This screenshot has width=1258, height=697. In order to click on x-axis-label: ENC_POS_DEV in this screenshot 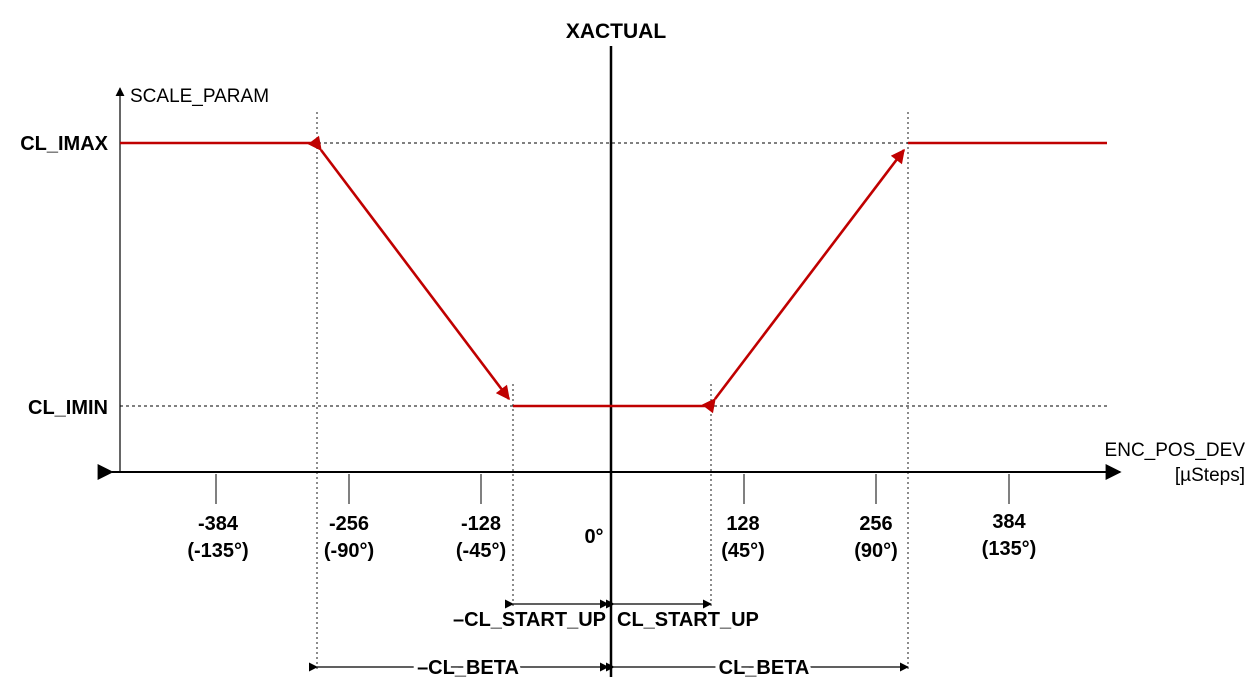, I will do `click(1175, 450)`.